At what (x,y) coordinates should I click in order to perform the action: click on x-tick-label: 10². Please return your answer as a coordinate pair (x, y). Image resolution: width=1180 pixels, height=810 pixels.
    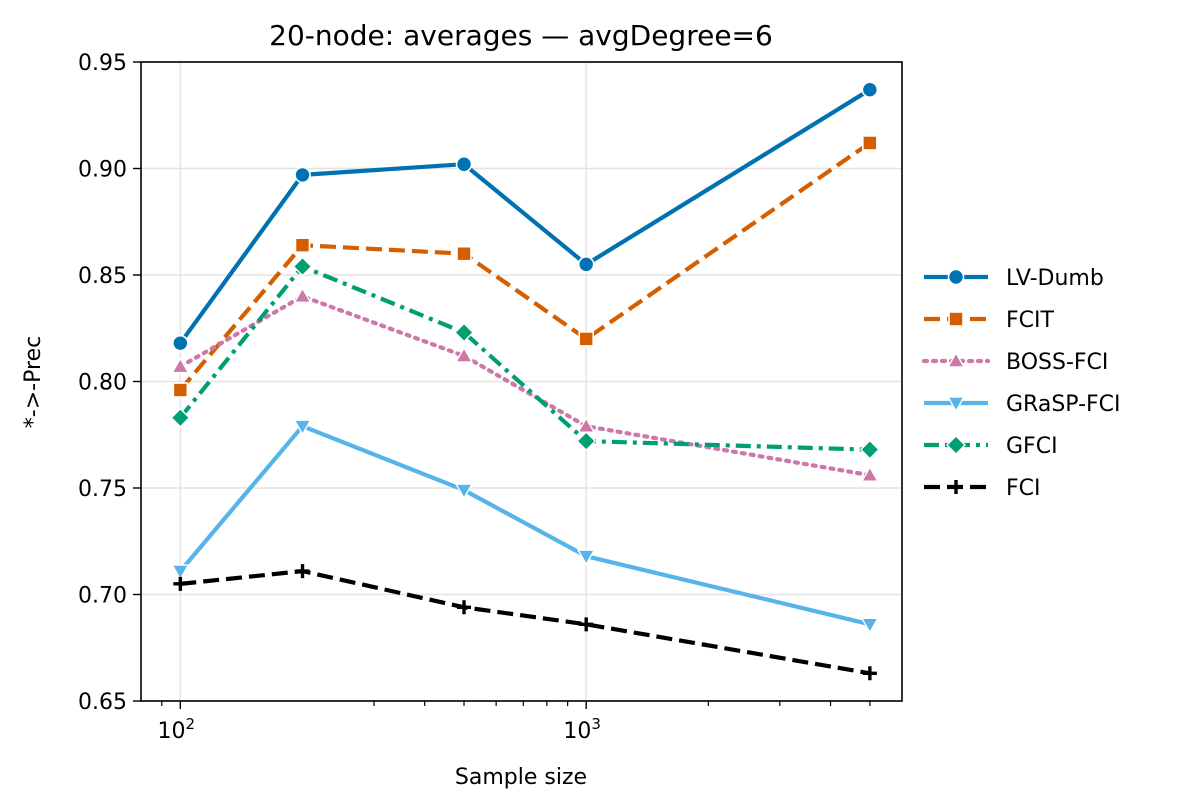
    Looking at the image, I should click on (177, 729).